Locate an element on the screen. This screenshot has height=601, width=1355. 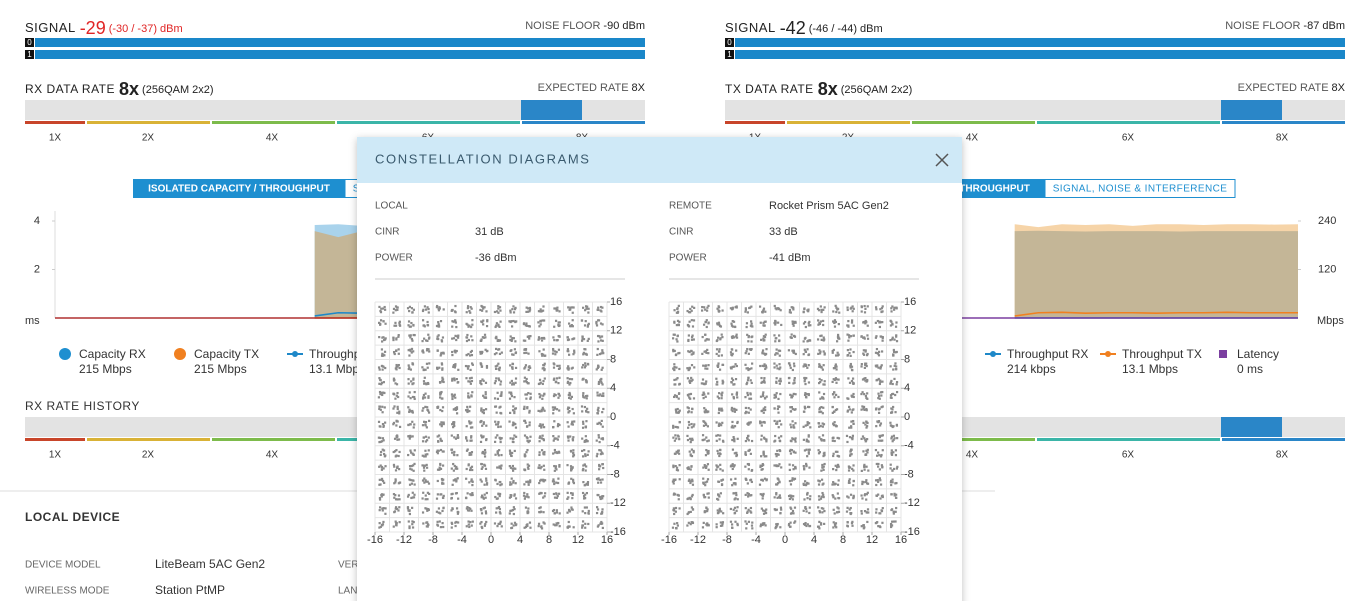
field-value: LiteBeam 5AC Gen2 is located at coordinates (210, 564).